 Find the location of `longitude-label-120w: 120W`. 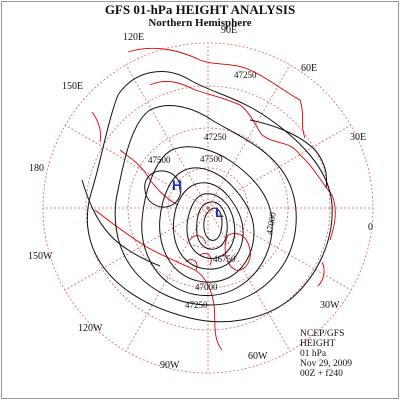

longitude-label-120w: 120W is located at coordinates (90, 328).